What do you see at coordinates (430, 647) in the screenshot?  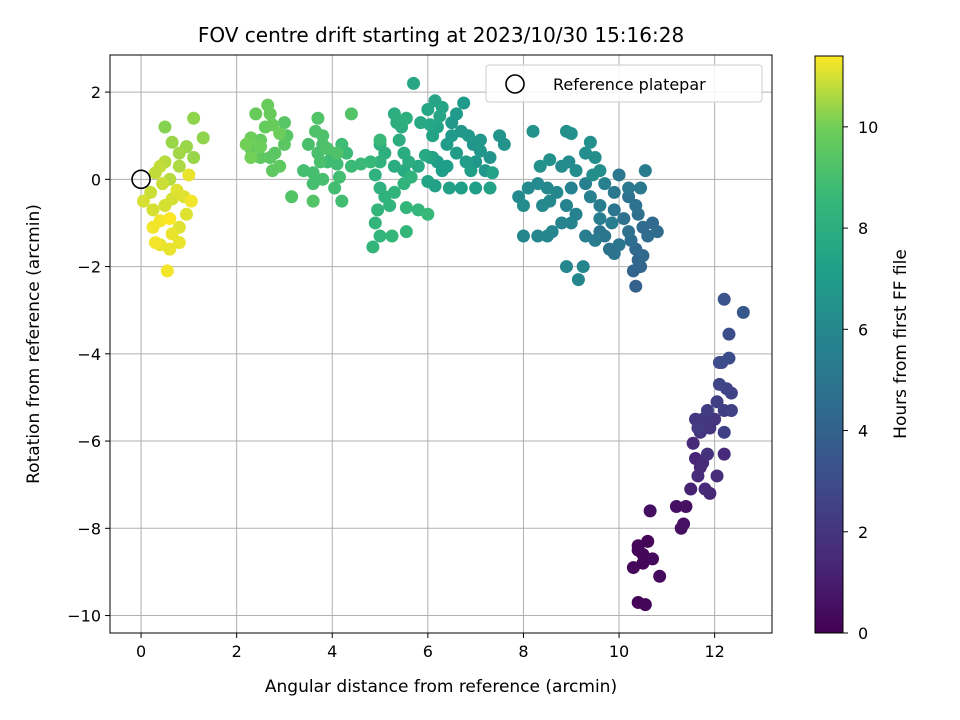 I see `x-axis-ticks: 0 2 4 6 8 10 12` at bounding box center [430, 647].